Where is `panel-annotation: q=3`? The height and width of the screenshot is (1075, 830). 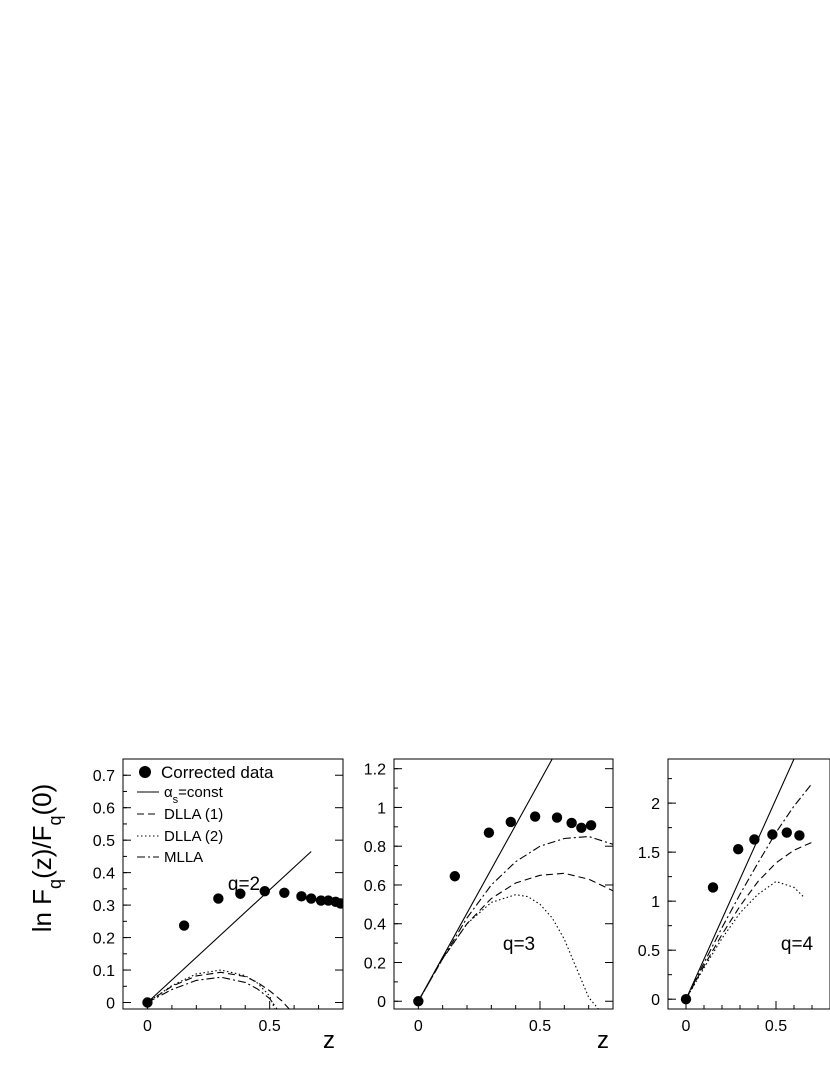 panel-annotation: q=3 is located at coordinates (519, 944).